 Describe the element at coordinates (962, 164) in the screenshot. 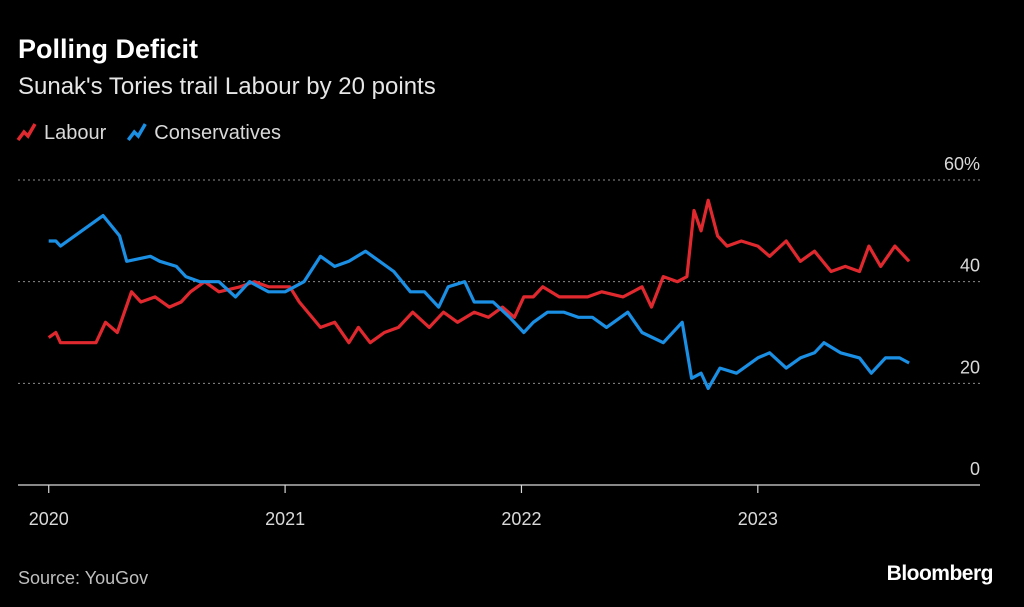

I see `y-tick-label: 60%` at that location.